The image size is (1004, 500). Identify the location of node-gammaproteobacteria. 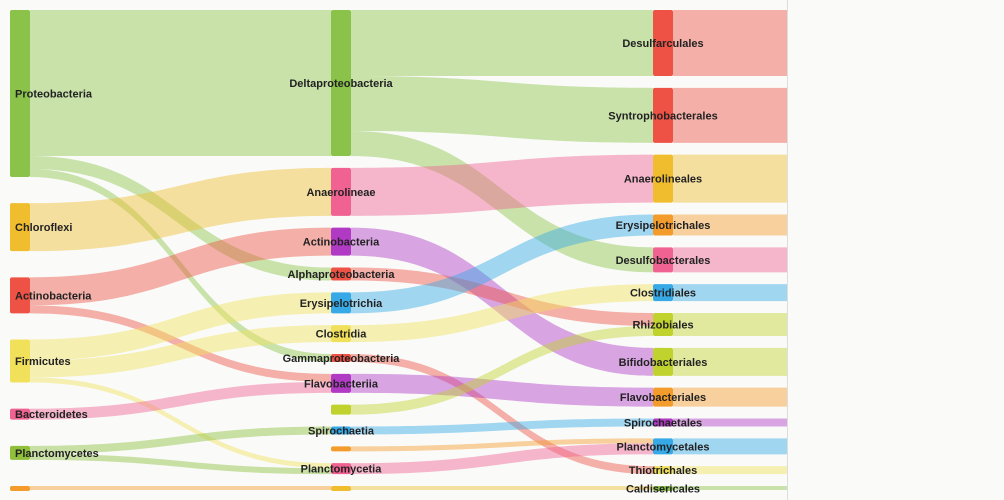
(341, 358).